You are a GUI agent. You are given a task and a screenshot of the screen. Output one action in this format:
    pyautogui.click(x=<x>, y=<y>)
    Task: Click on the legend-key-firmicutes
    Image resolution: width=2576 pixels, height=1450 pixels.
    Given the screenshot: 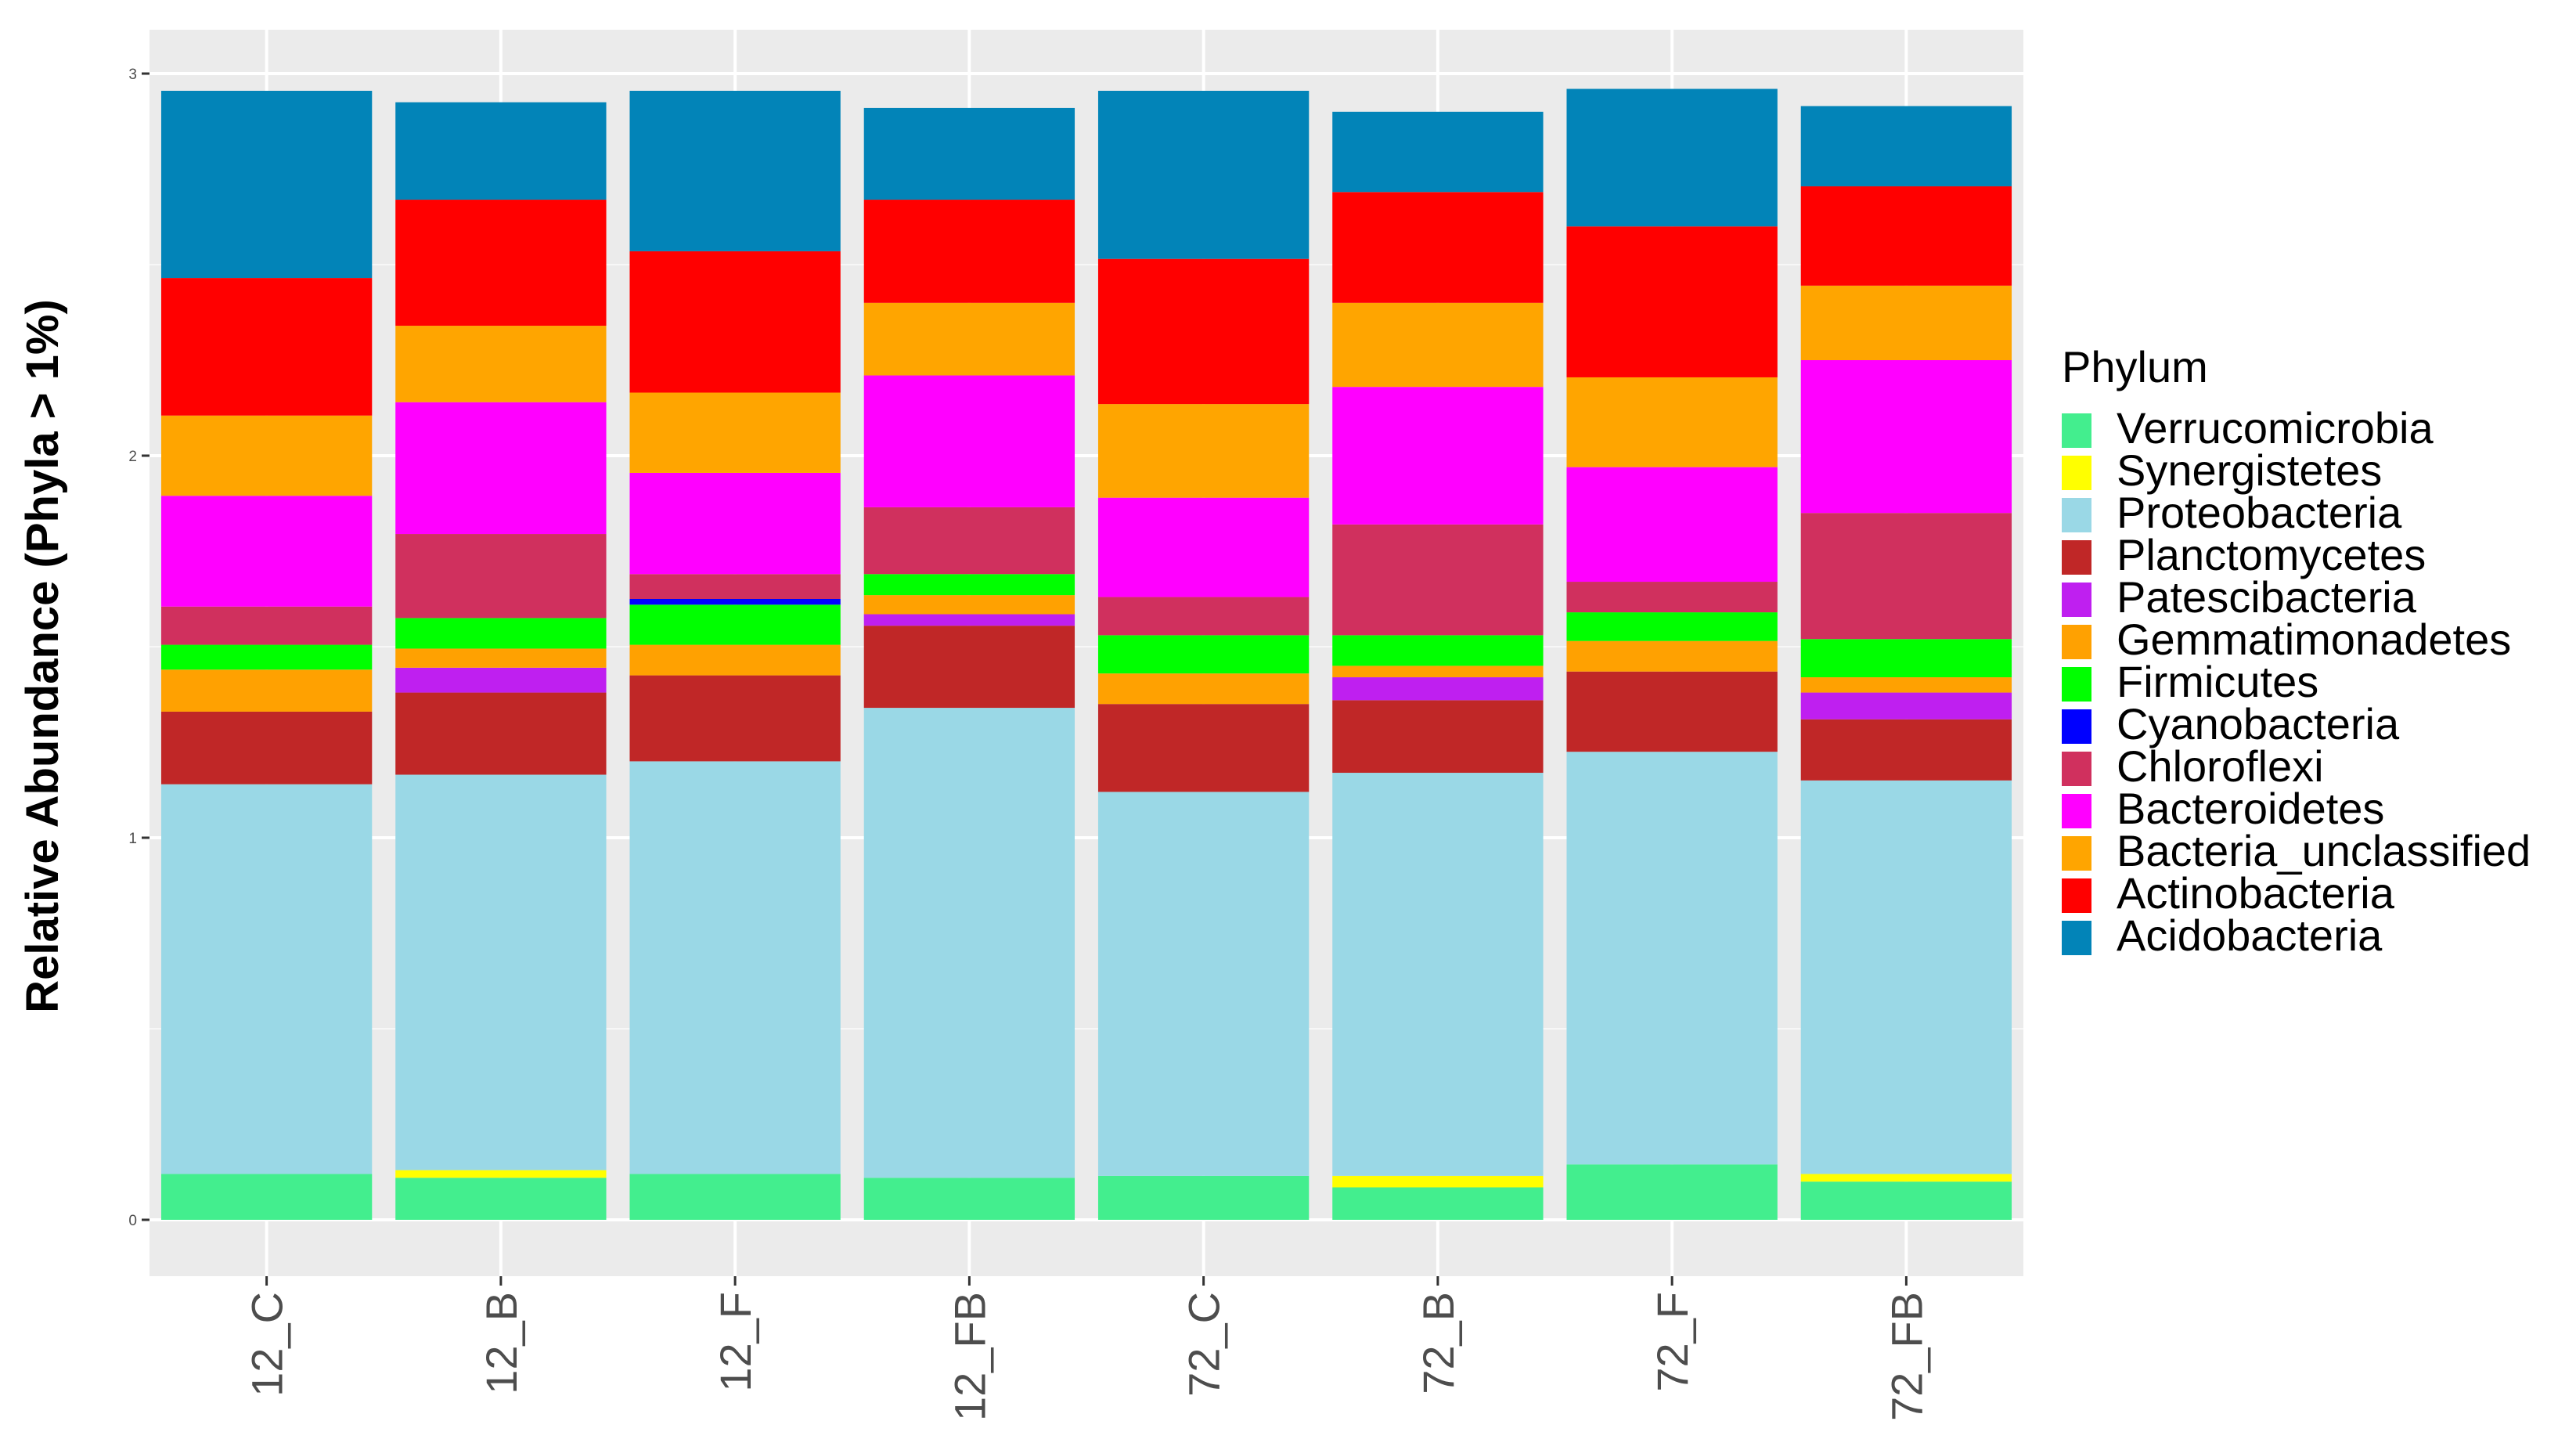 What is the action you would take?
    pyautogui.click(x=2076, y=684)
    